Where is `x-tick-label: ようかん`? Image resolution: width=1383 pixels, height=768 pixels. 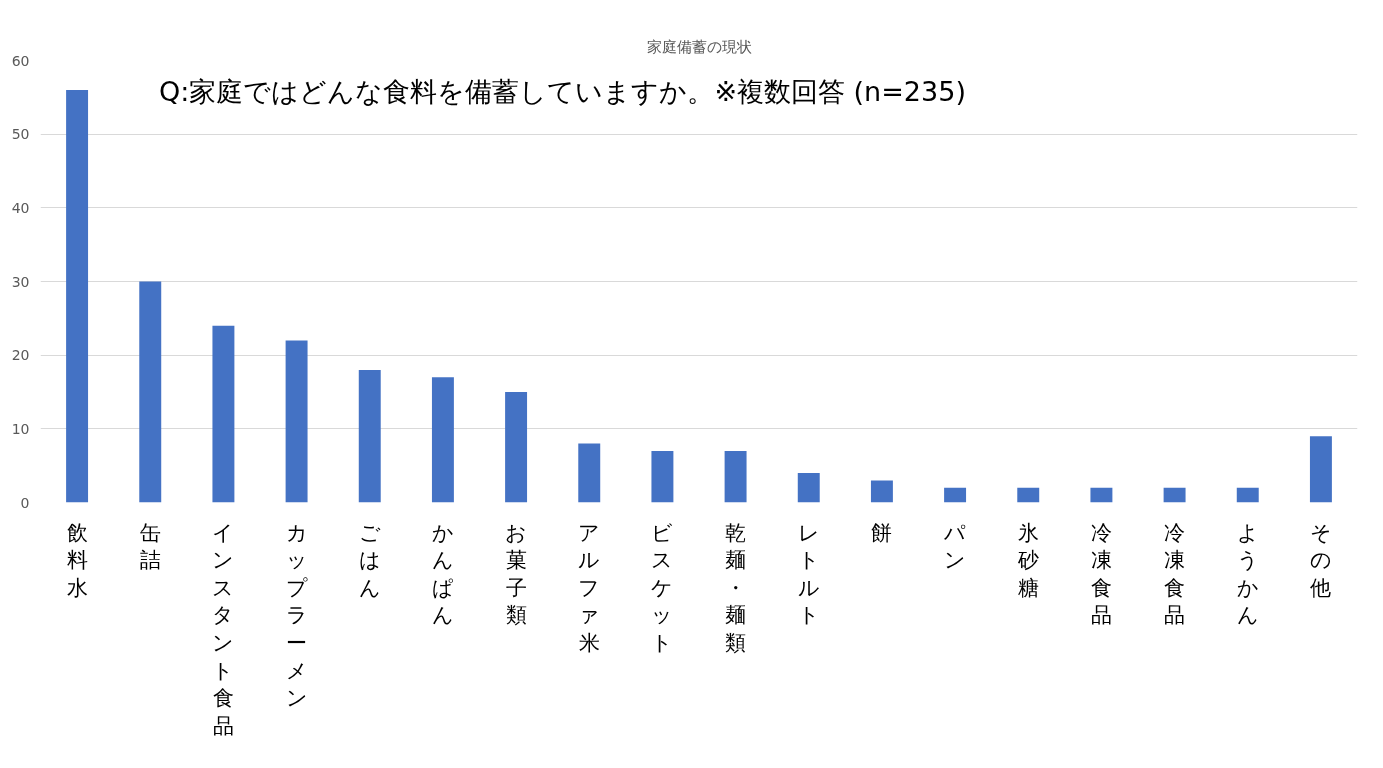
x-tick-label: ようかん is located at coordinates (1247, 574).